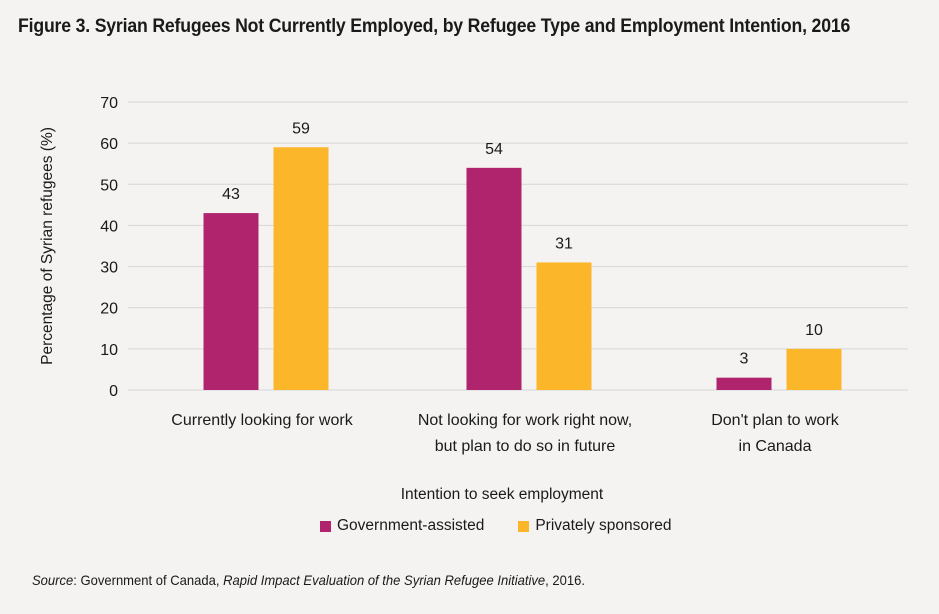  Describe the element at coordinates (109, 350) in the screenshot. I see `y-tick-label: 10` at that location.